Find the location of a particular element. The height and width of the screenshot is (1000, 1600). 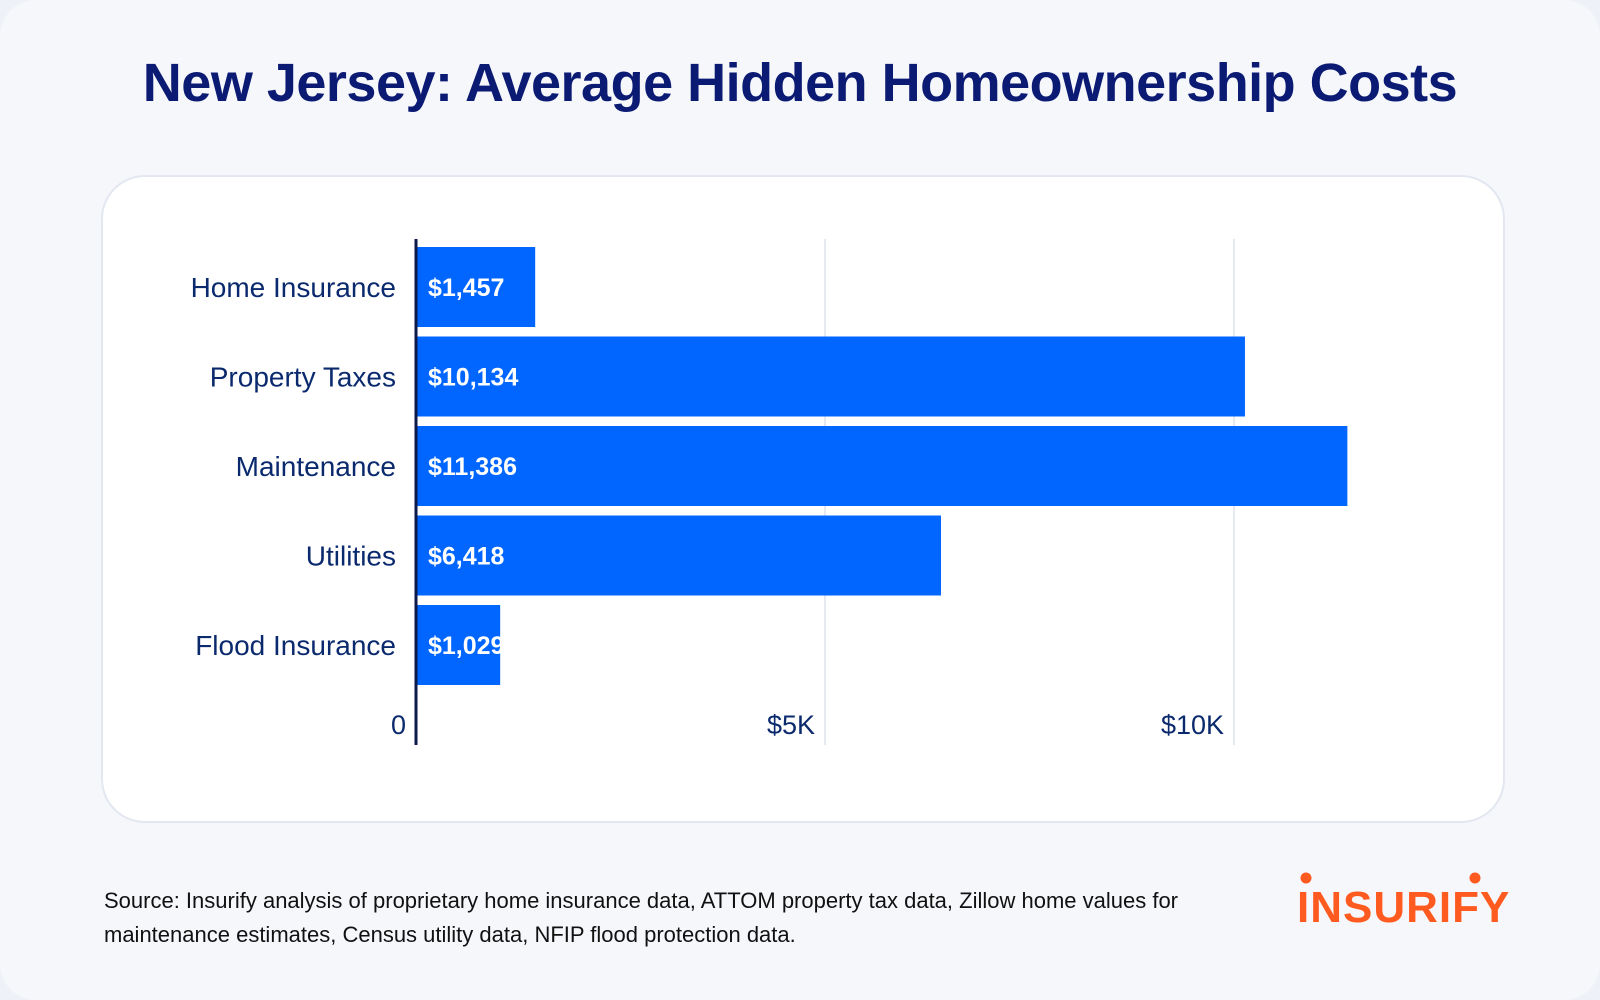

bar-value-label: $1,029 is located at coordinates (466, 646).